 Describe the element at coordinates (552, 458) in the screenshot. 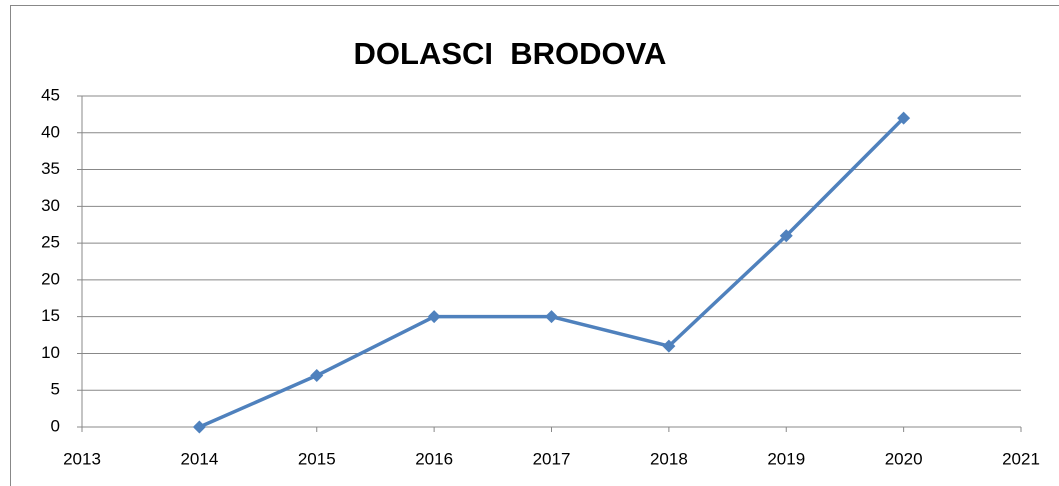

I see `x-tick-label: 2017` at that location.